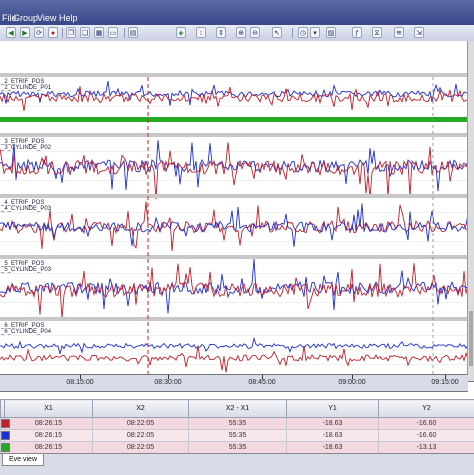 The height and width of the screenshot is (475, 474). I want to click on channel-label: _4_CYLINDE_P03, so click(26, 209).